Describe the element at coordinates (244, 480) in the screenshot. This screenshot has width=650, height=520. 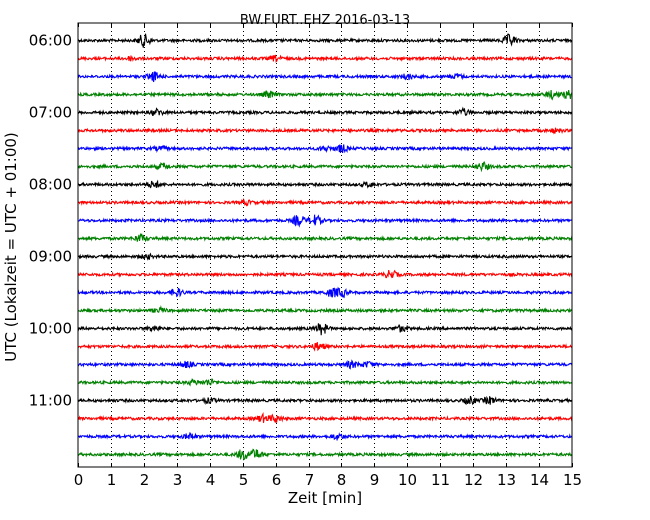
I see `x-tick-label: 5` at that location.